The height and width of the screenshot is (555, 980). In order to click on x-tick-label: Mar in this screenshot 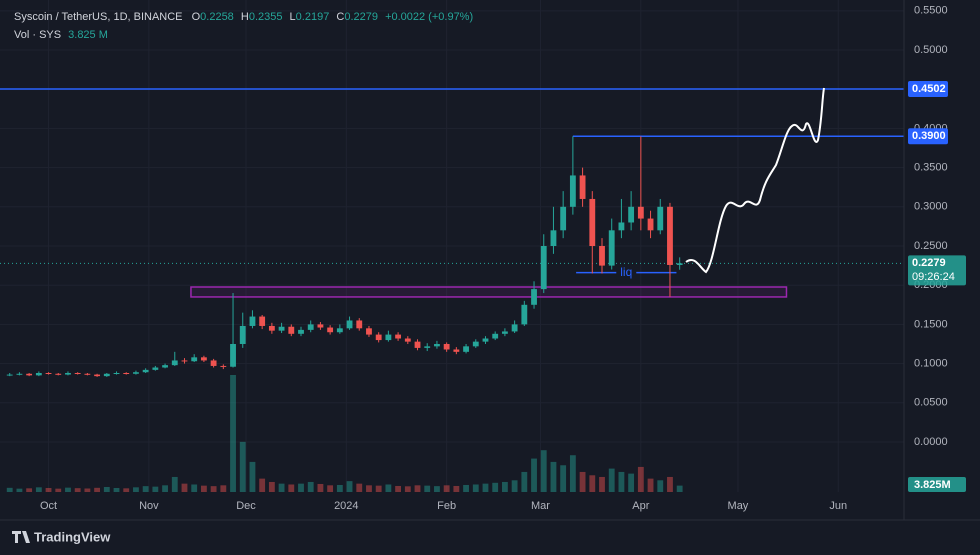, I will do `click(540, 506)`.